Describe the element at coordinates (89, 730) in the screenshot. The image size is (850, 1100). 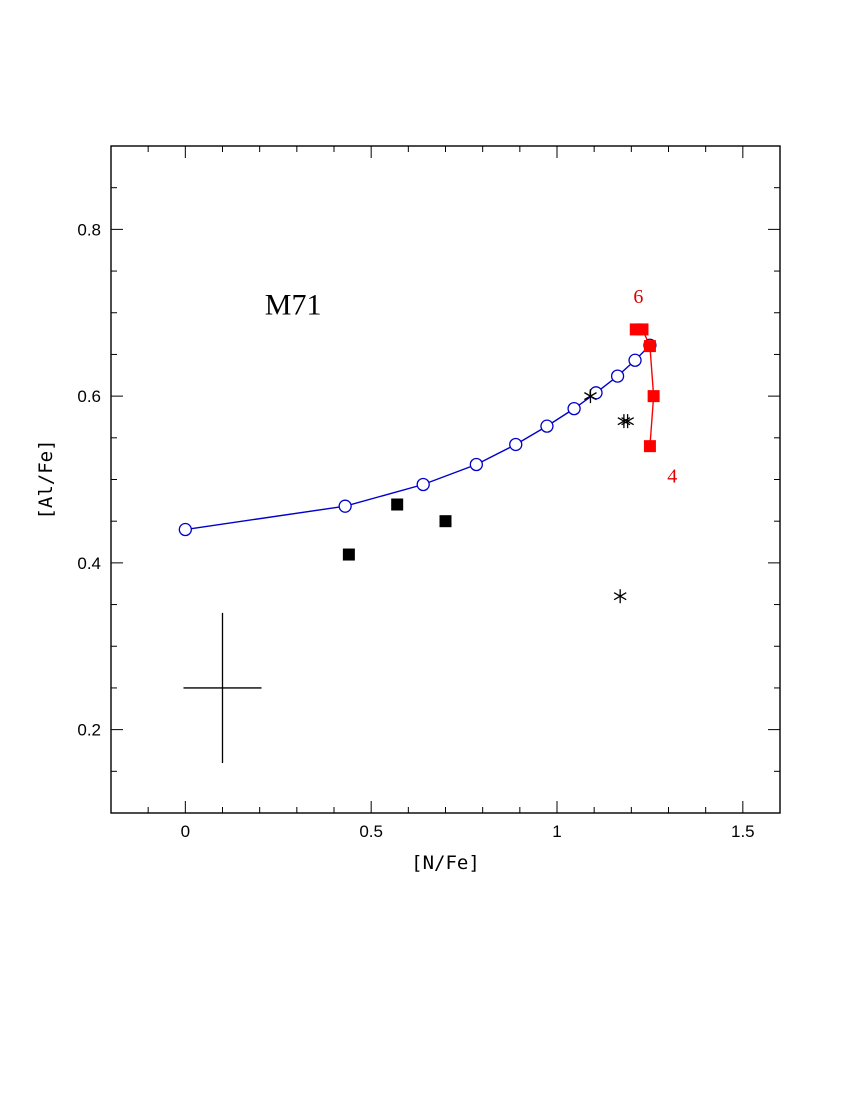
I see `y-tick-label: 0.2` at that location.